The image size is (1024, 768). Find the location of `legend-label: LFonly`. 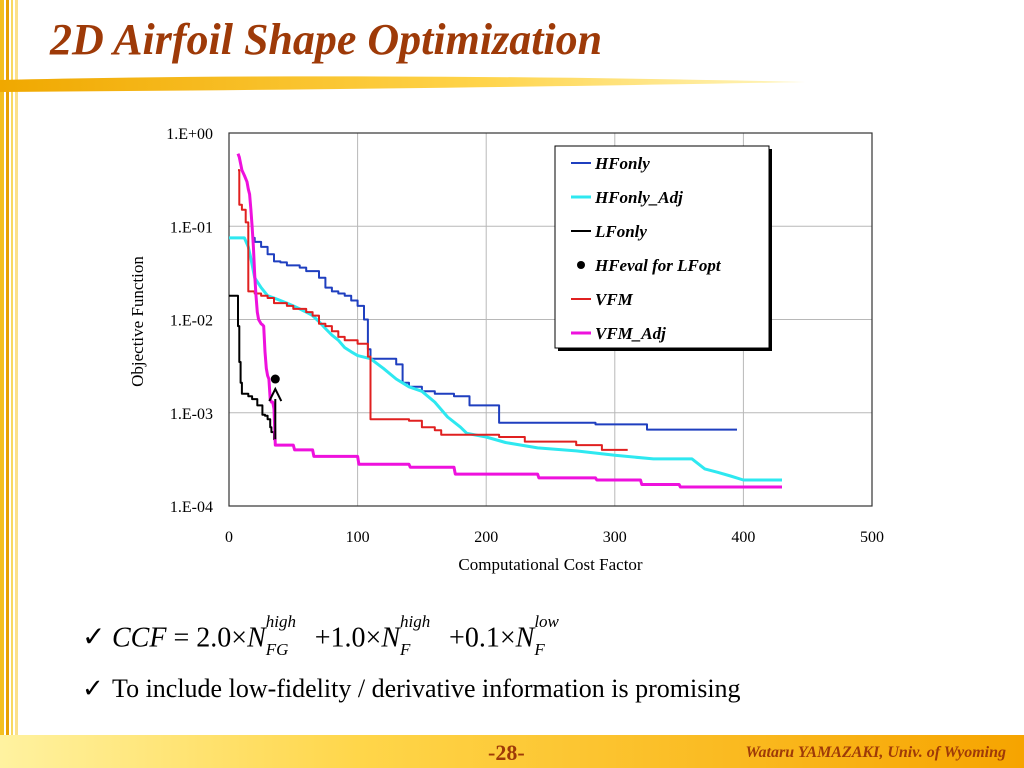

legend-label: LFonly is located at coordinates (620, 231).